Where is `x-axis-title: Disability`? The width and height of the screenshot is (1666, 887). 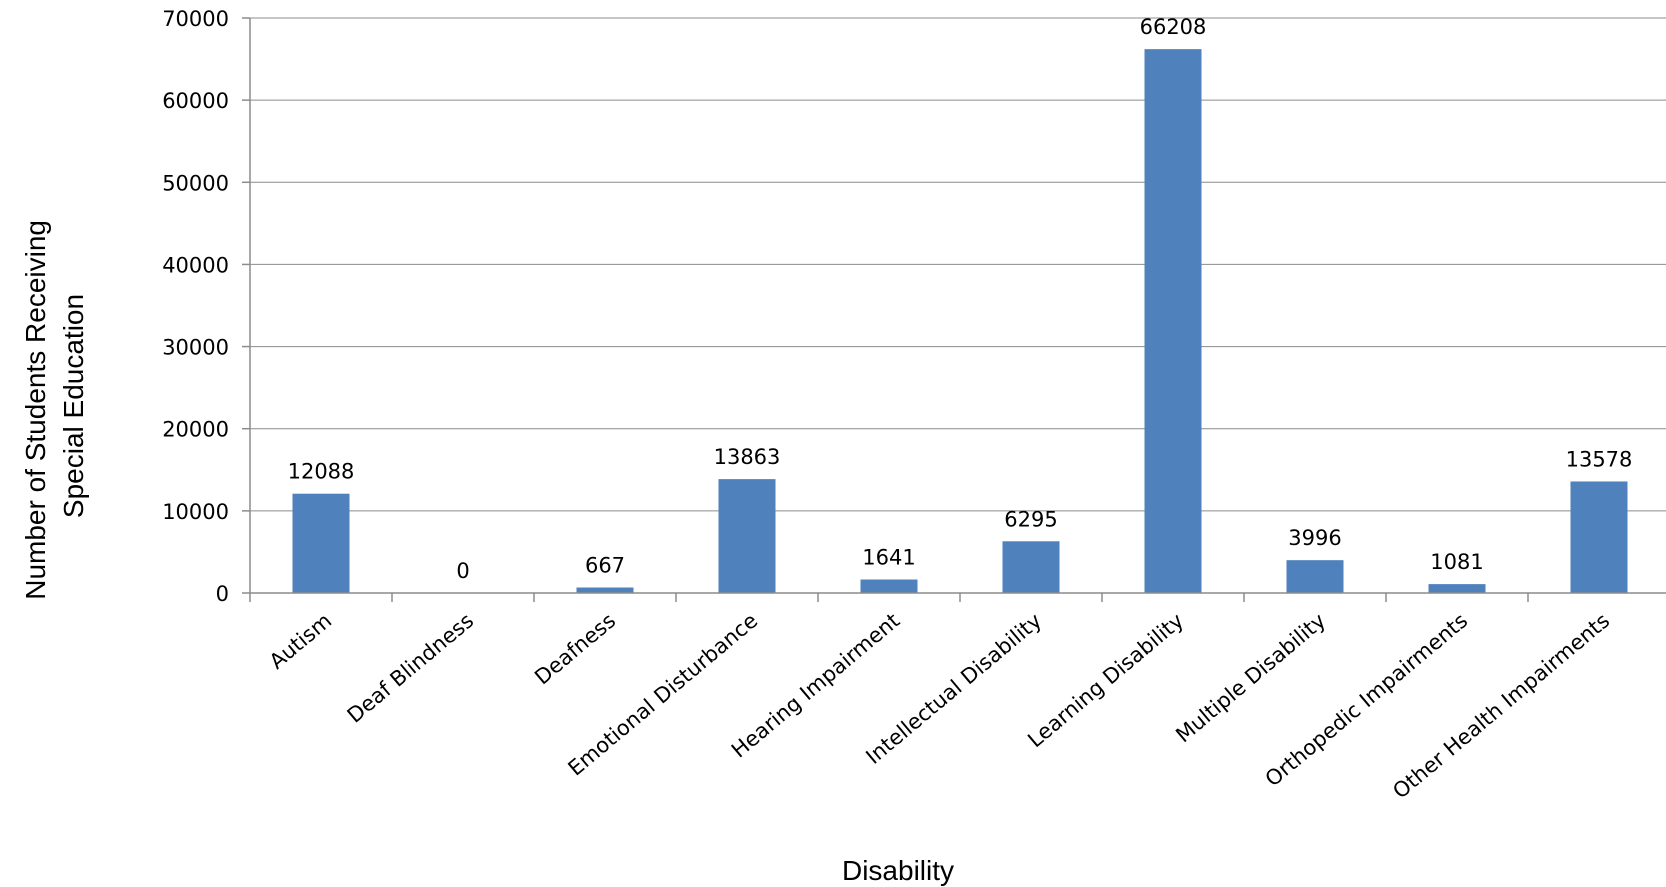
x-axis-title: Disability is located at coordinates (898, 870).